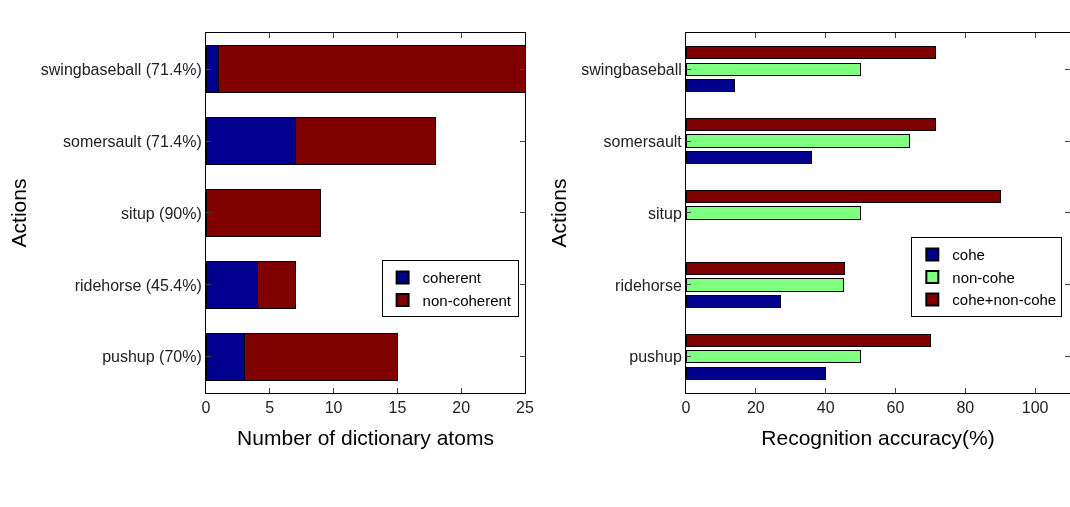  Describe the element at coordinates (365, 438) in the screenshot. I see `x-axis-title: Number of dictionary atoms` at that location.